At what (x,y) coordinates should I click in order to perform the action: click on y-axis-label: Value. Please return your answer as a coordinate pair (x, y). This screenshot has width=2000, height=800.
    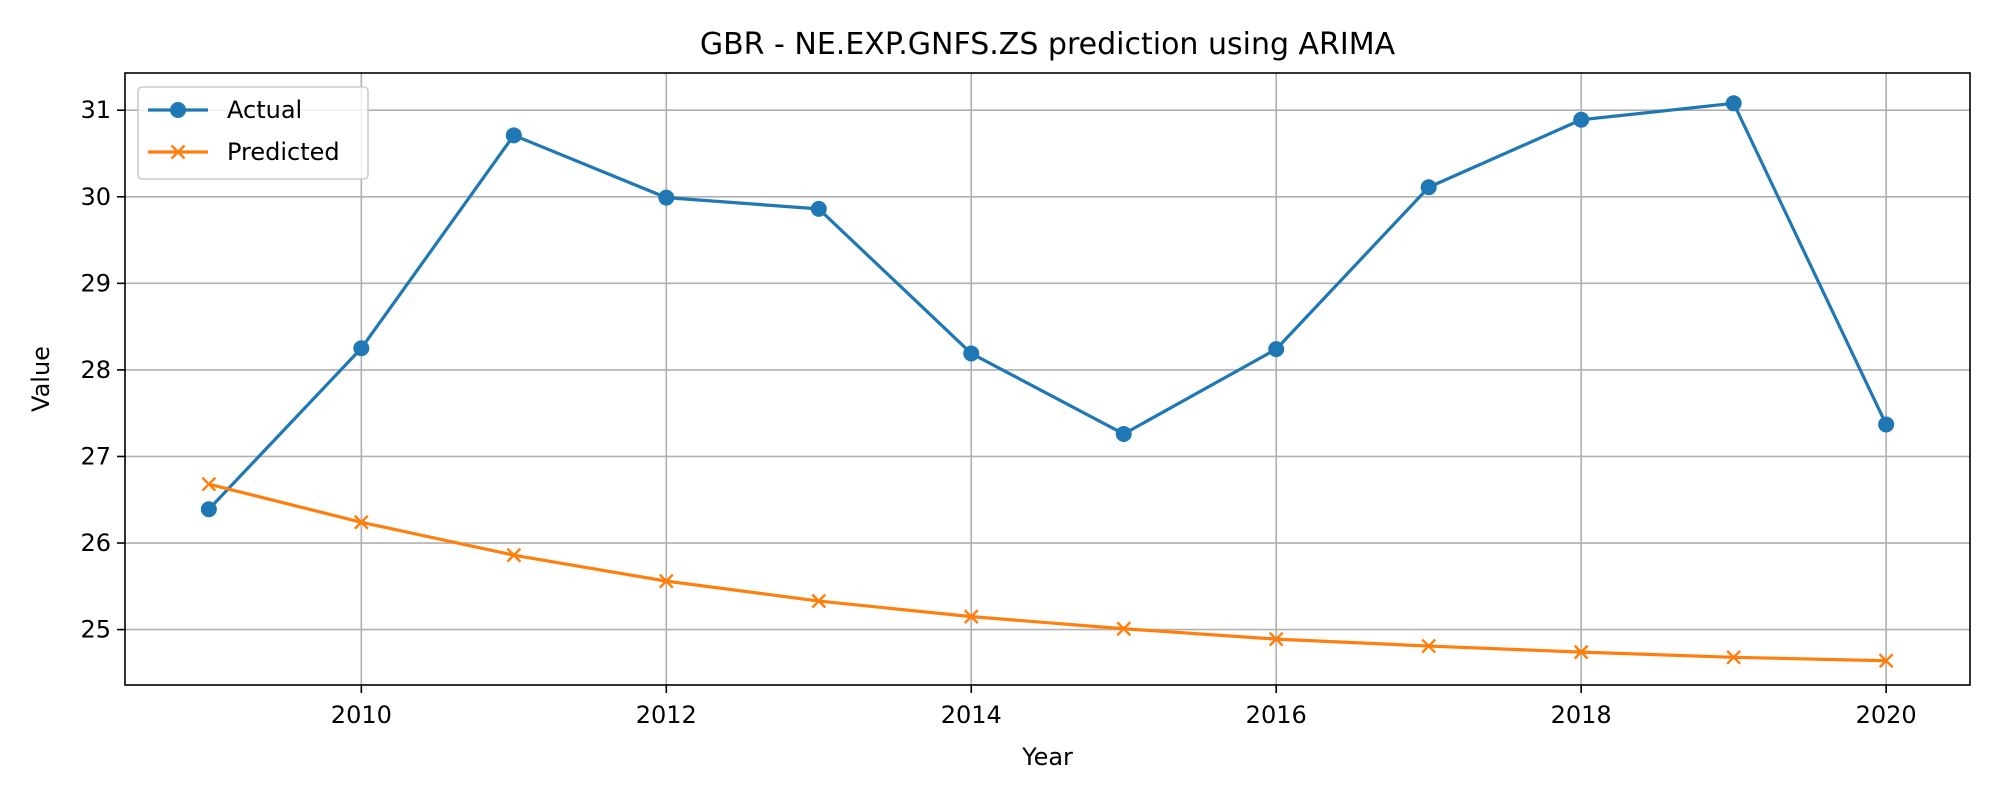
    Looking at the image, I should click on (41, 379).